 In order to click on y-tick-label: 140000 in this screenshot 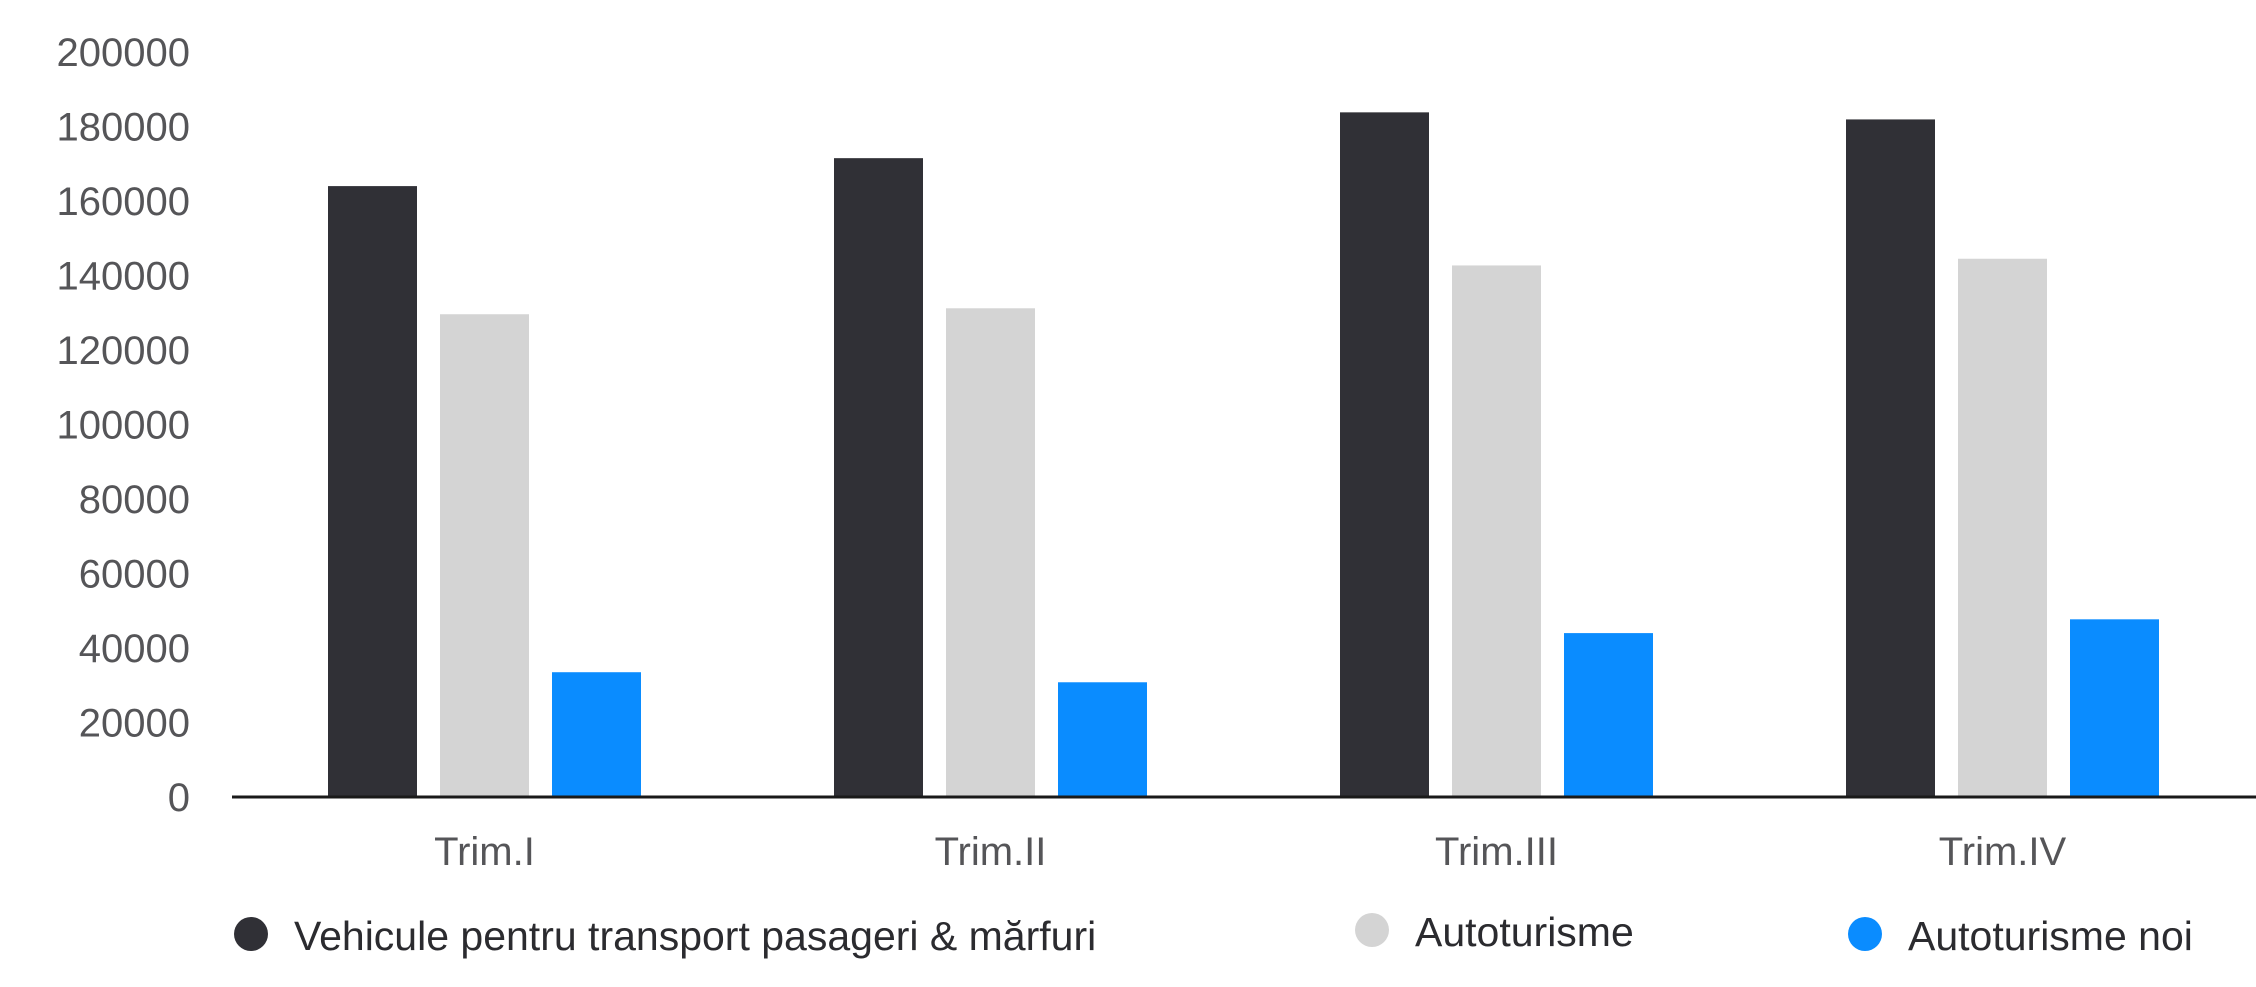, I will do `click(123, 277)`.